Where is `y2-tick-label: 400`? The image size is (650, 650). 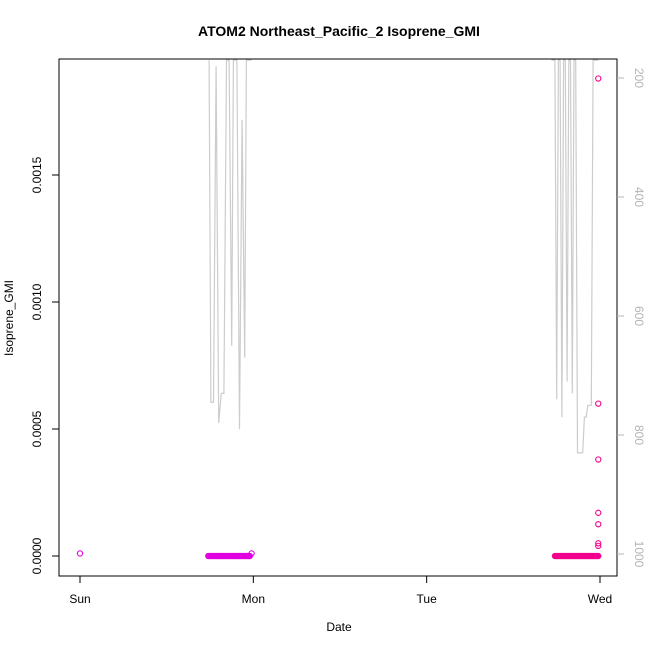
y2-tick-label: 400 is located at coordinates (639, 197).